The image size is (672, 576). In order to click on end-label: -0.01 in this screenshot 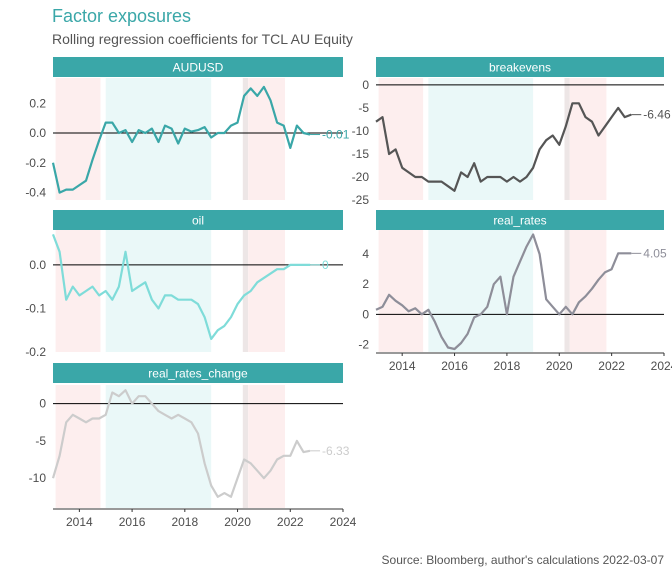, I will do `click(336, 135)`.